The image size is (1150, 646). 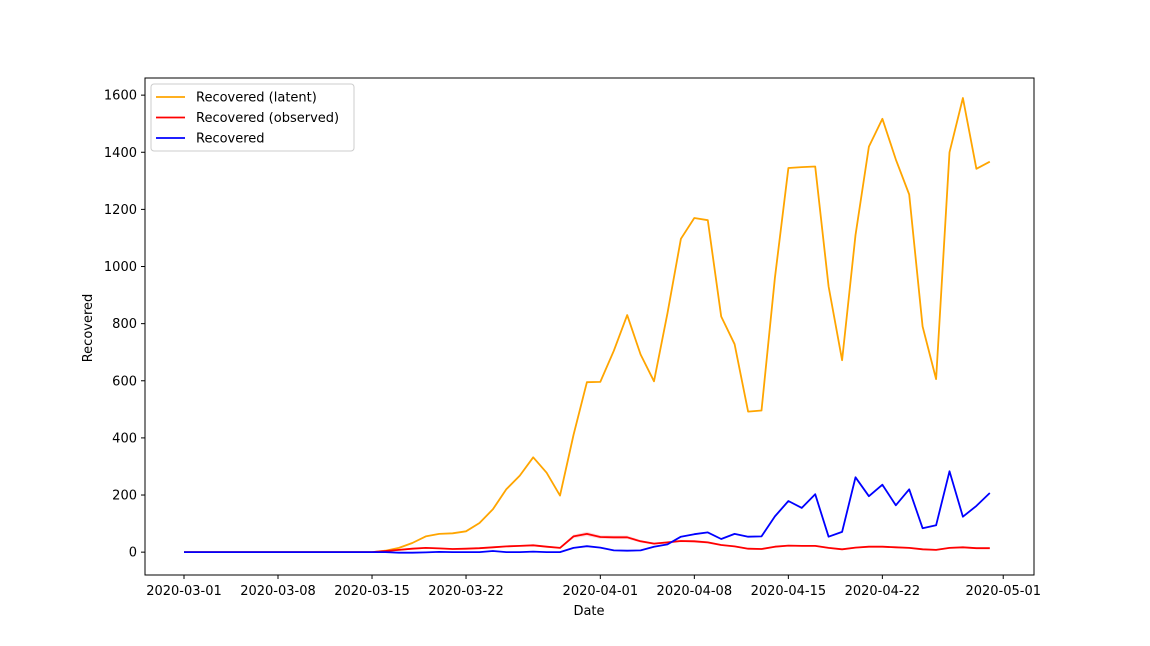 What do you see at coordinates (1003, 591) in the screenshot?
I see `x-tick-label: 2020-05-01` at bounding box center [1003, 591].